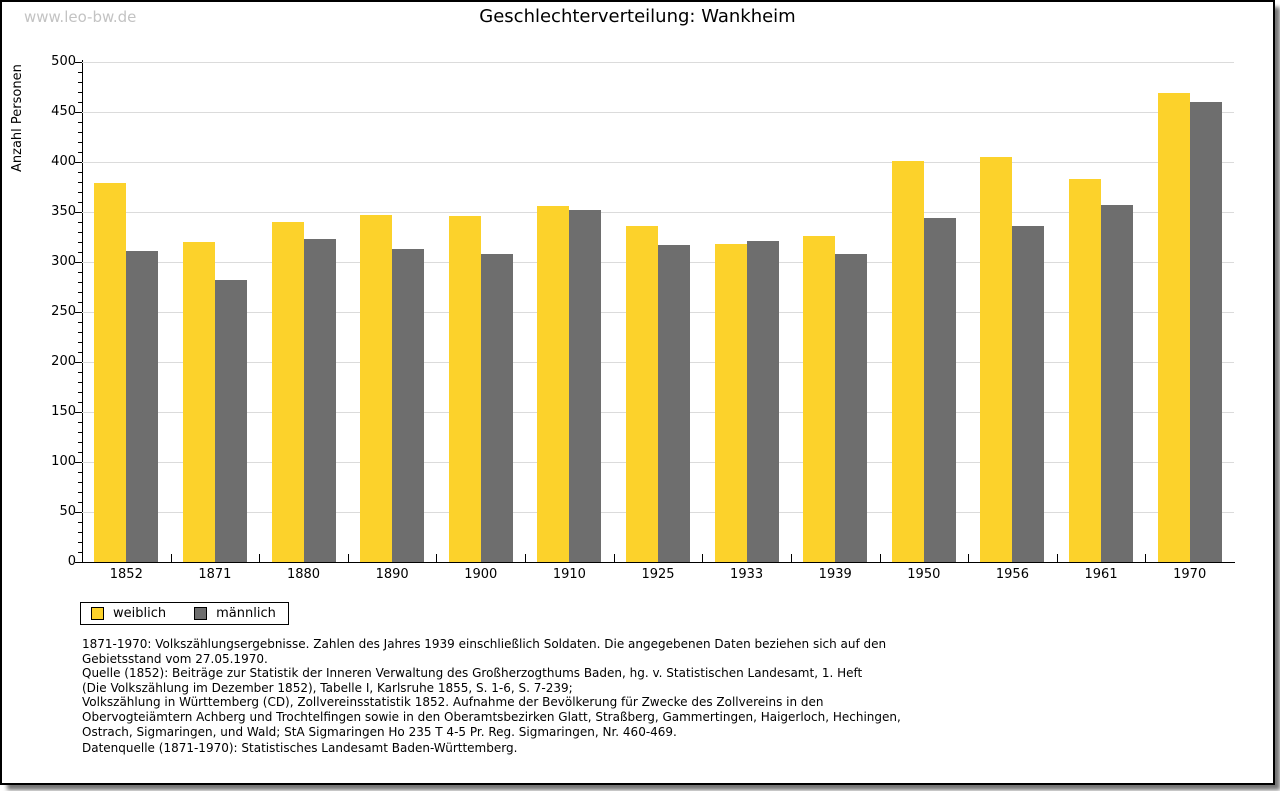 The image size is (1280, 791). What do you see at coordinates (1117, 383) in the screenshot?
I see `bar-männlich-1961` at bounding box center [1117, 383].